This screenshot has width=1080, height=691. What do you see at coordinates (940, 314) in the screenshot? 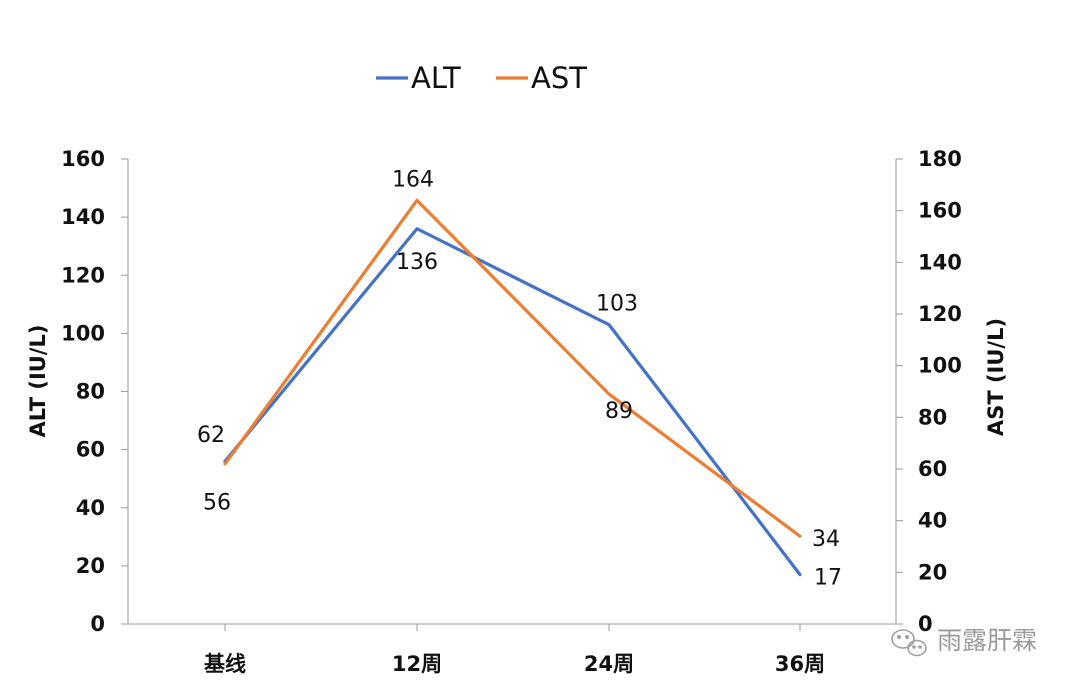
I see `y-right-tick-label: 120` at bounding box center [940, 314].